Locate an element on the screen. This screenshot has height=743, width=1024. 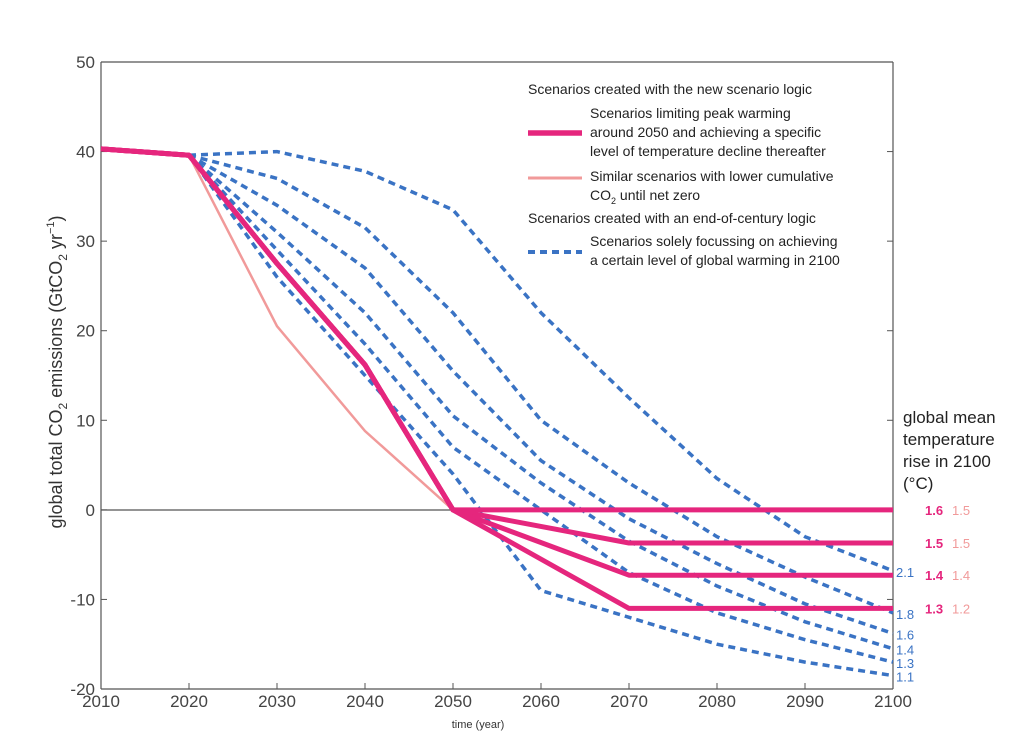
magenta-end-label: 1.5 is located at coordinates (934, 543).